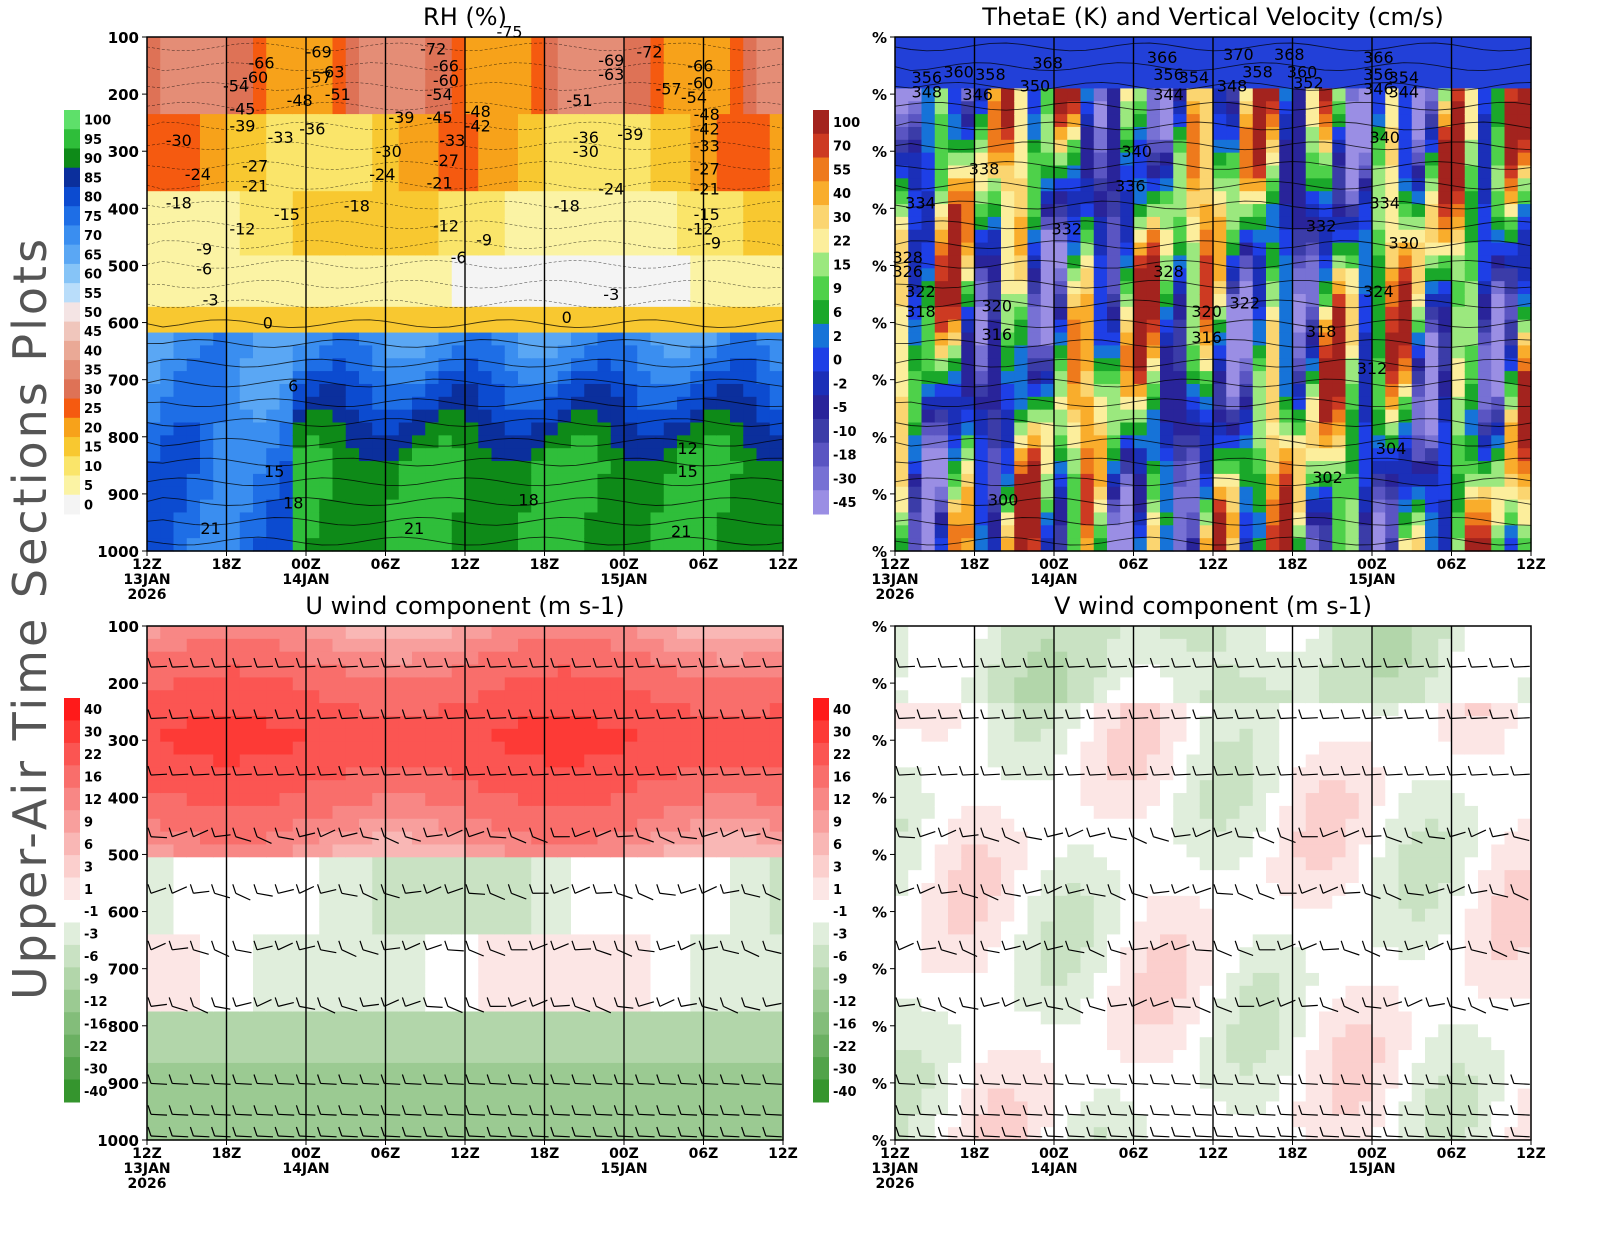 Image resolution: width=1600 pixels, height=1240 pixels. Describe the element at coordinates (146, 580) in the screenshot. I see `x-date-label: 13JAN` at that location.